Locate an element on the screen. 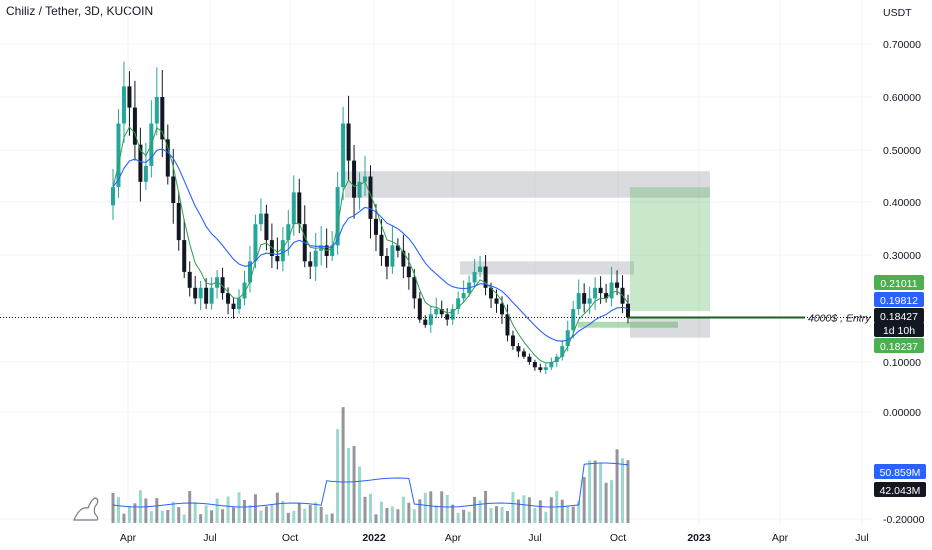 The image size is (932, 550). zones-layer is located at coordinates (527, 254).